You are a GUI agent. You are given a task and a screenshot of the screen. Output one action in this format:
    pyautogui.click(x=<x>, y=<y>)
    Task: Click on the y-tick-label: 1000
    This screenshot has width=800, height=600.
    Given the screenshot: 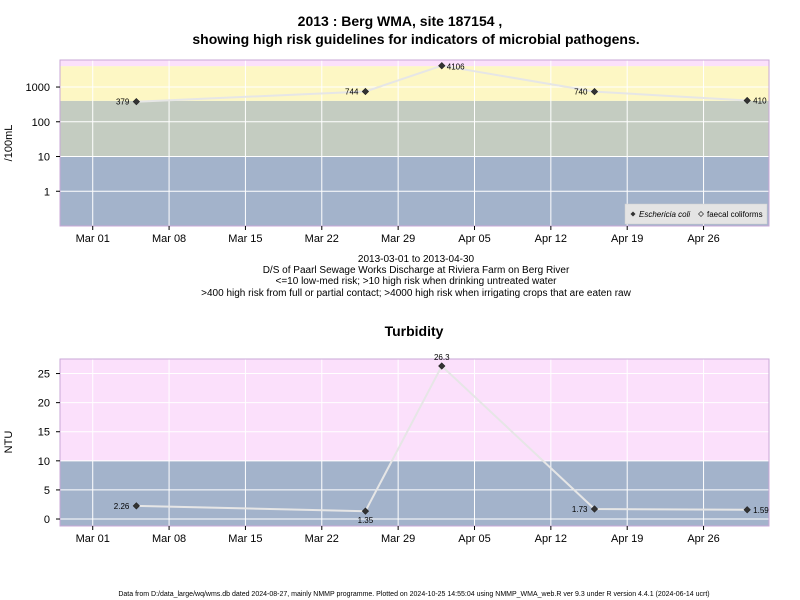 What is the action you would take?
    pyautogui.click(x=38, y=88)
    